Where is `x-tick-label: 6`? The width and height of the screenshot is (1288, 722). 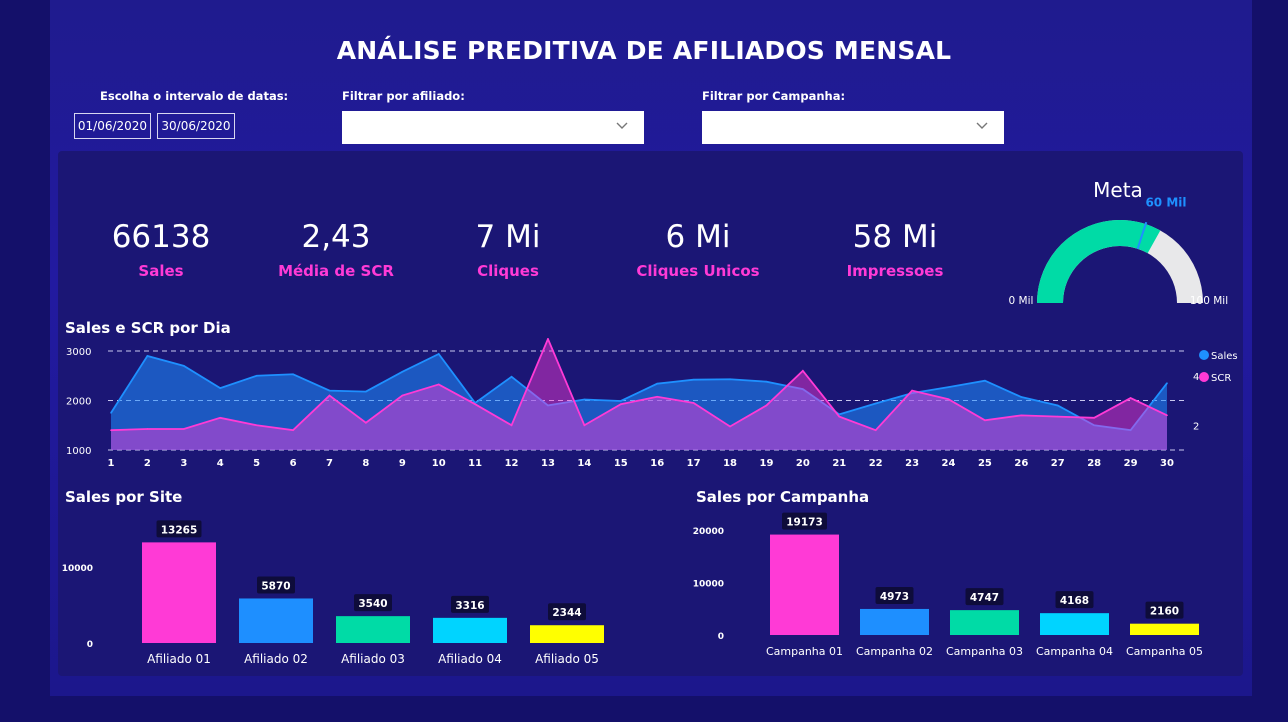
x-tick-label: 6 is located at coordinates (293, 463).